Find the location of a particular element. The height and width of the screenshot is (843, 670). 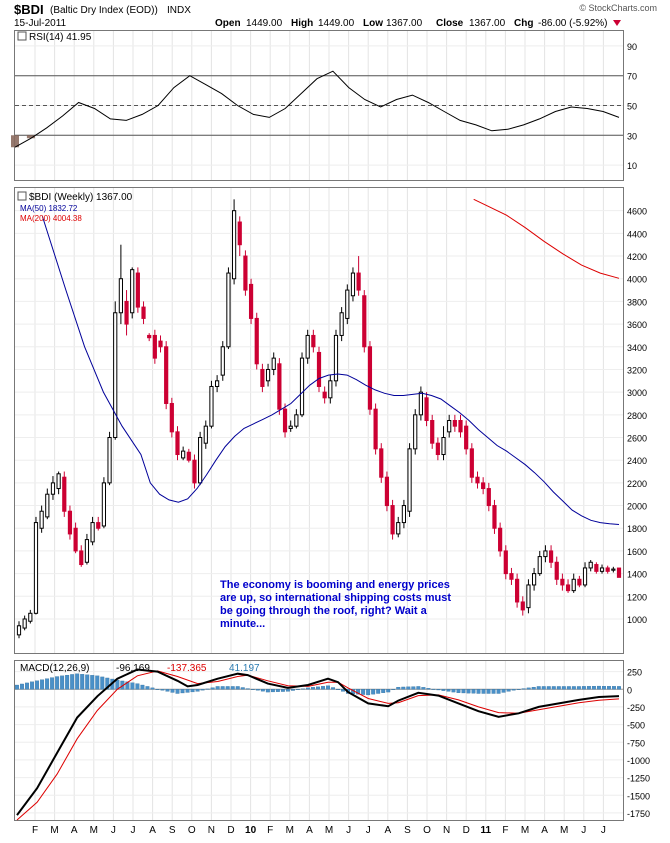

price-legend-box is located at coordinates (22, 196).